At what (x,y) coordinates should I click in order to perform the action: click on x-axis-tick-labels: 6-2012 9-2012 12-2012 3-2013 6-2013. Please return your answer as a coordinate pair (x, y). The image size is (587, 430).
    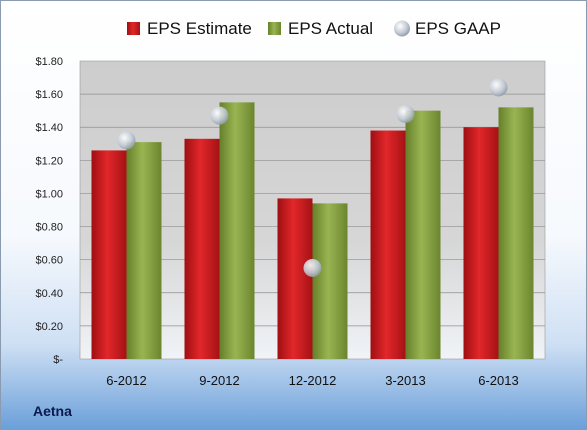
    Looking at the image, I should click on (312, 380).